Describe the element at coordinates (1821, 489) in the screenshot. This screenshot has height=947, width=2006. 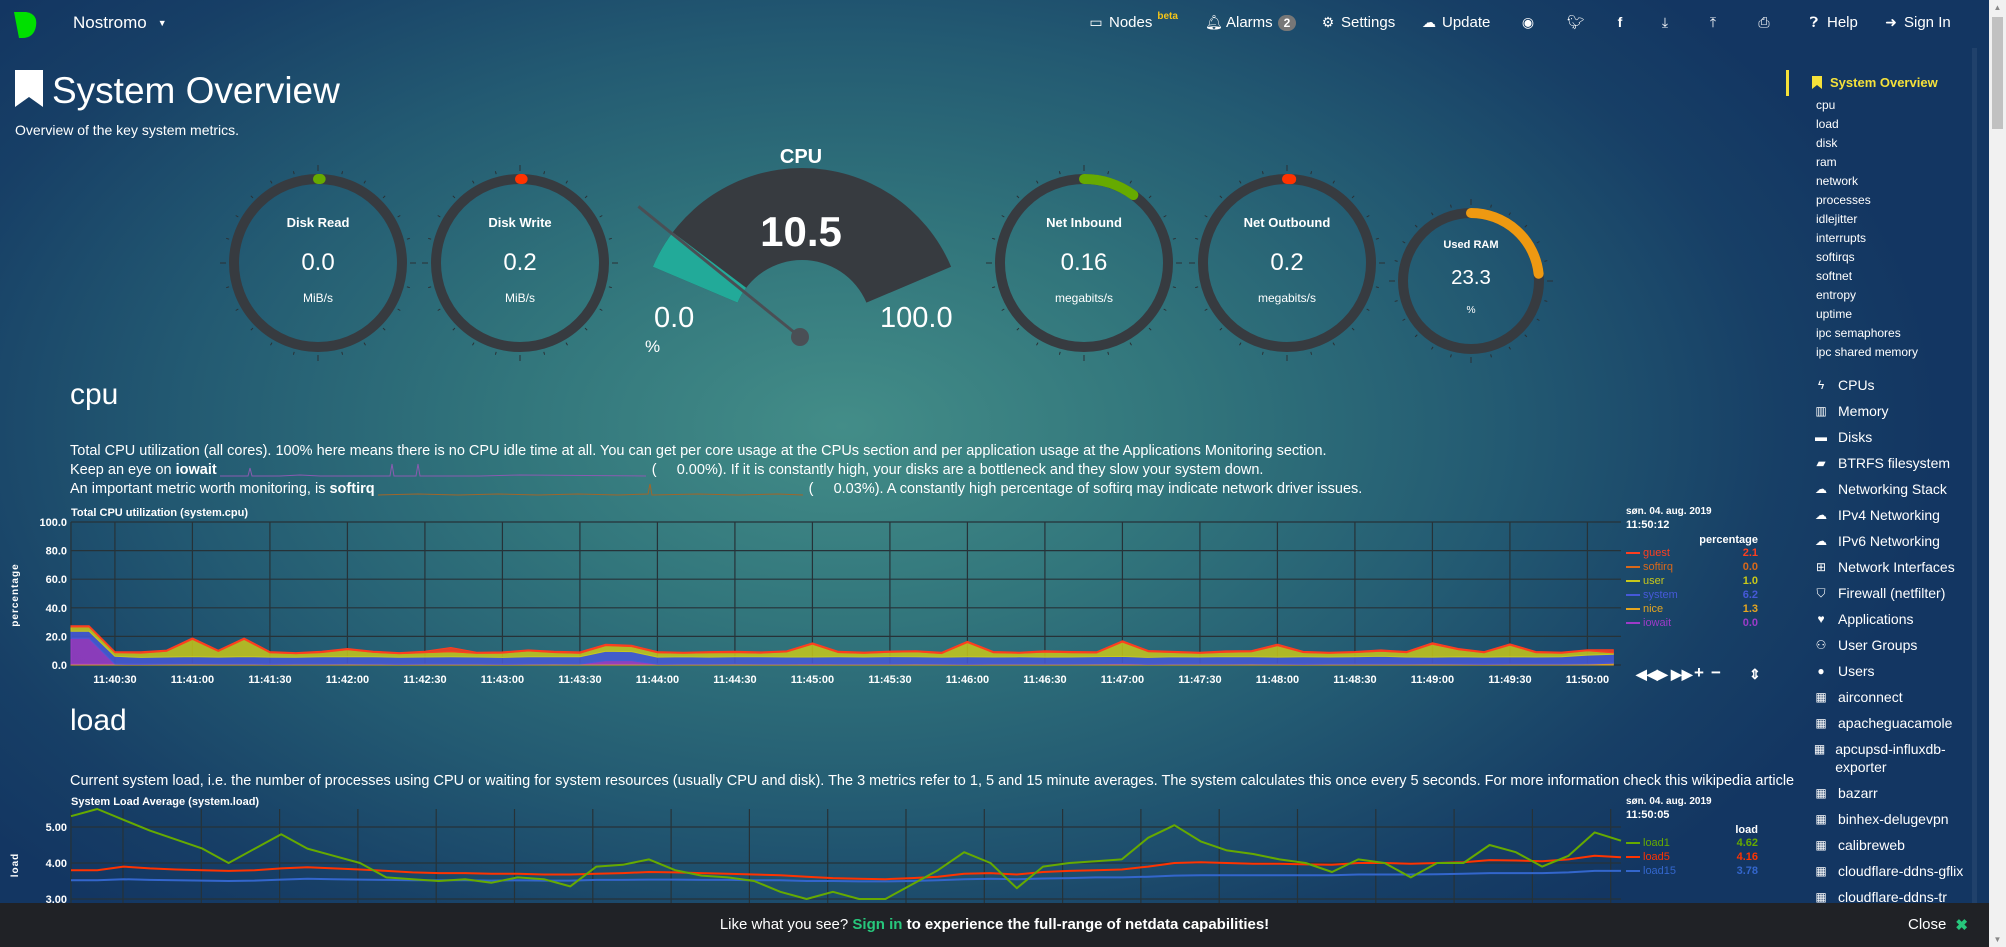
I see `cloud-icon: ☁` at that location.